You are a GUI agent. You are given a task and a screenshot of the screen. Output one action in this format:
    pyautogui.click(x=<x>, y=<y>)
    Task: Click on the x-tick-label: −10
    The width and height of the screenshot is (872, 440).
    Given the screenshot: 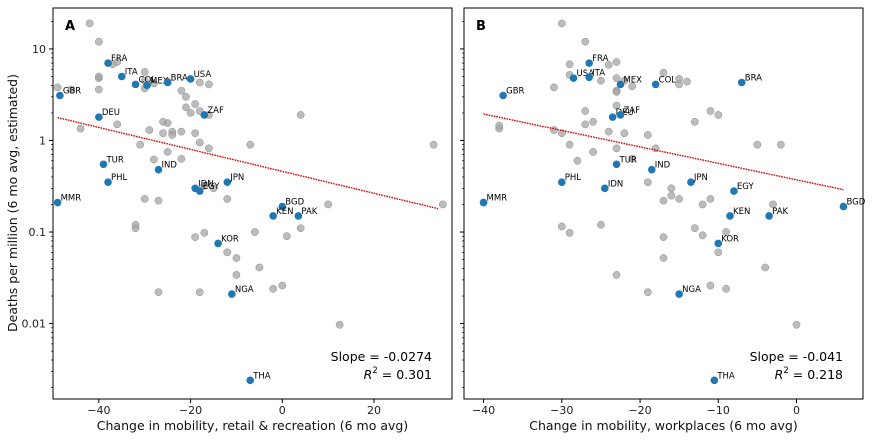 What is the action you would take?
    pyautogui.click(x=718, y=410)
    